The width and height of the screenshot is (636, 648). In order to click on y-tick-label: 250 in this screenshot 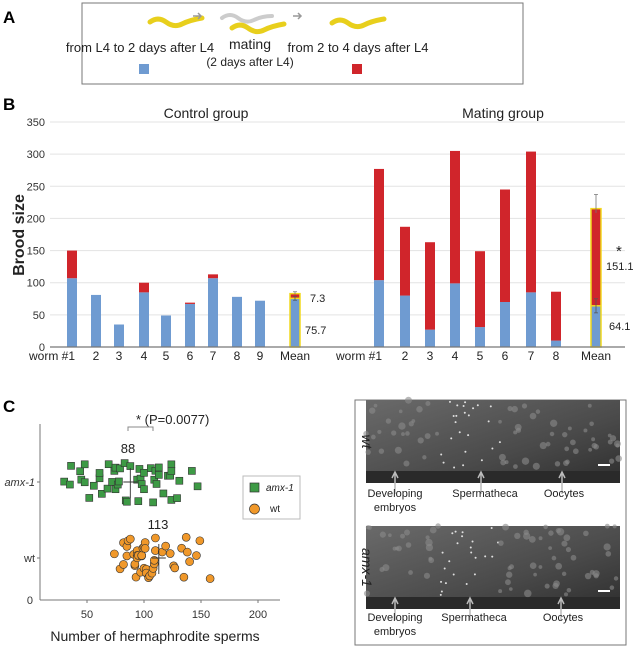, I will do `click(36, 187)`.